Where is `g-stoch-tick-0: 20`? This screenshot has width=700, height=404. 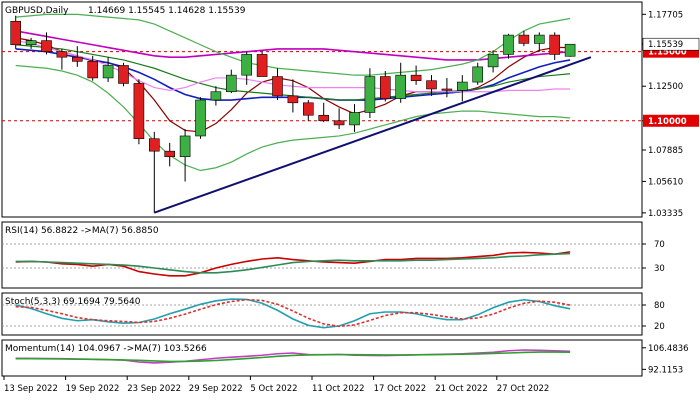
g-stoch-tick-0: 20 is located at coordinates (659, 327).